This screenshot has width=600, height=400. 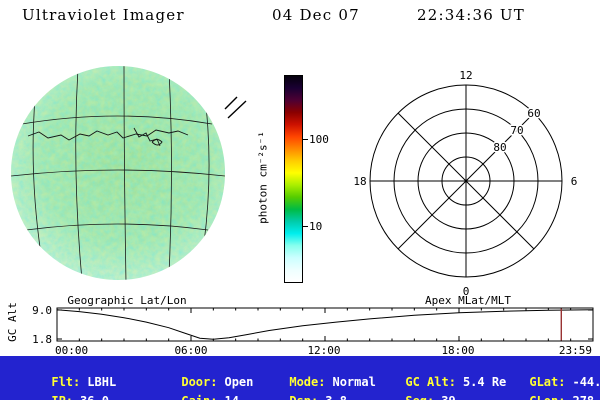 I want to click on gc-alt-stripchart, so click(x=325, y=324).